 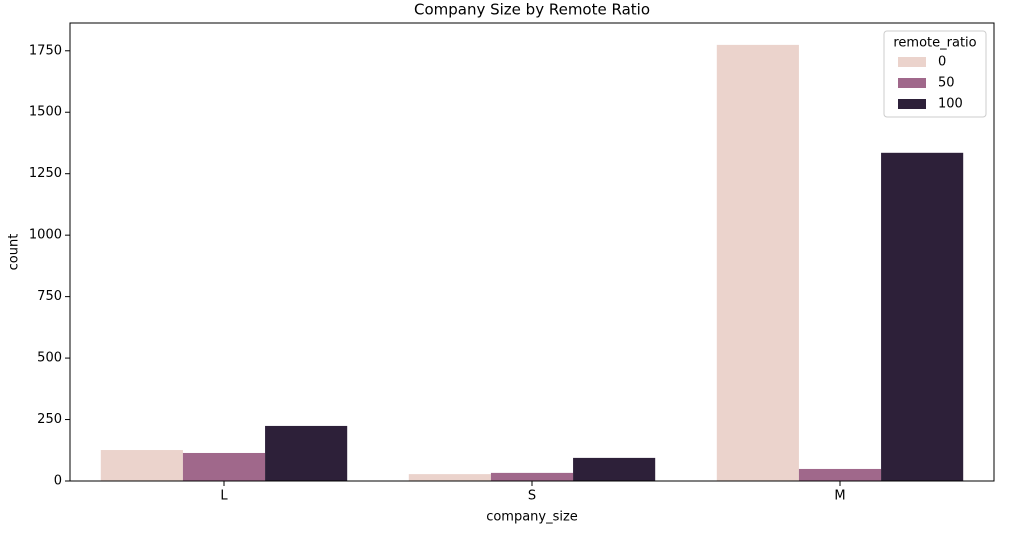 I want to click on legend-title: remote_ratio, so click(x=934, y=43).